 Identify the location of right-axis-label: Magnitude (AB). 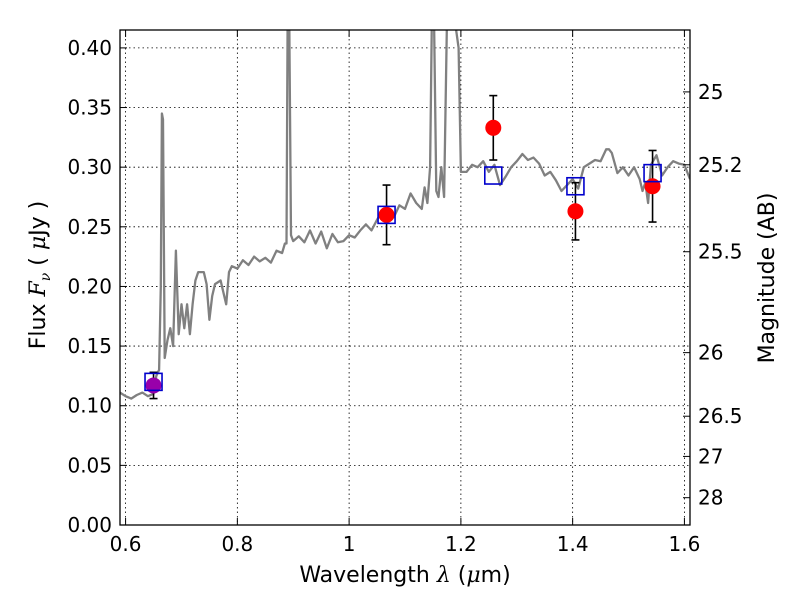
(767, 278).